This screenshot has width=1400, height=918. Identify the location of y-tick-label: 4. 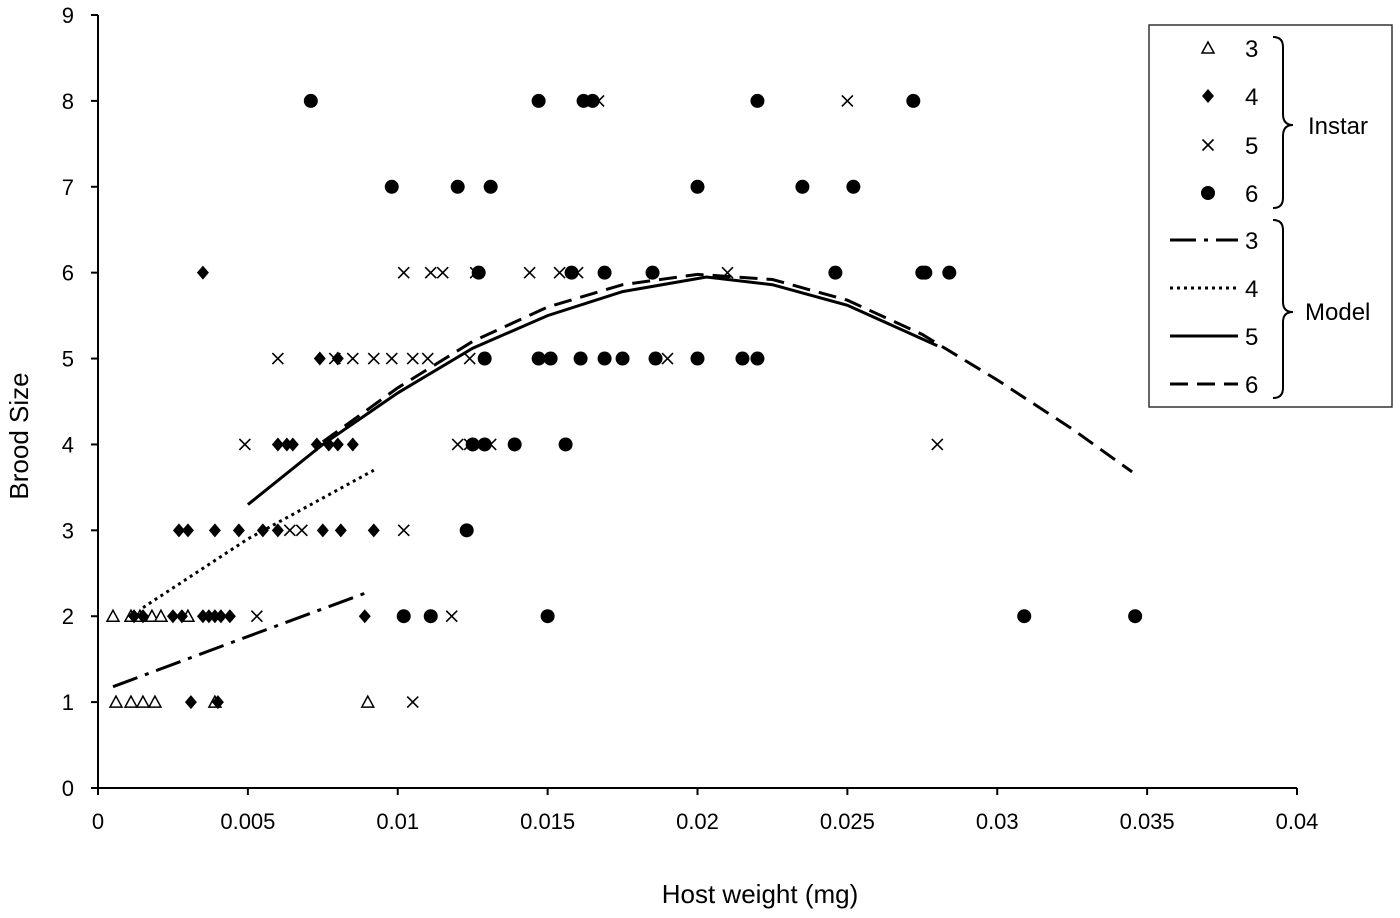
(68, 444).